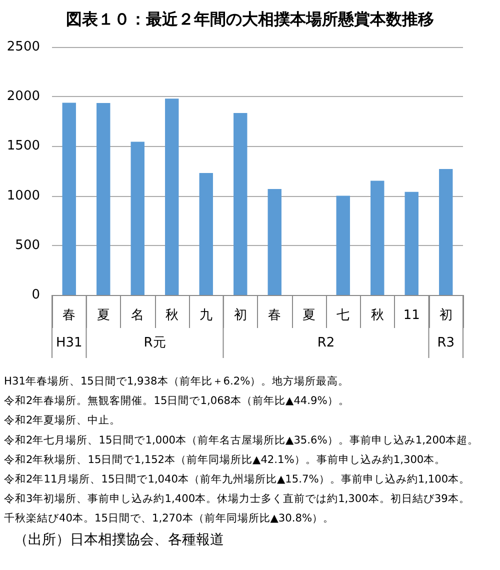  What do you see at coordinates (69, 343) in the screenshot?
I see `text: H31` at bounding box center [69, 343].